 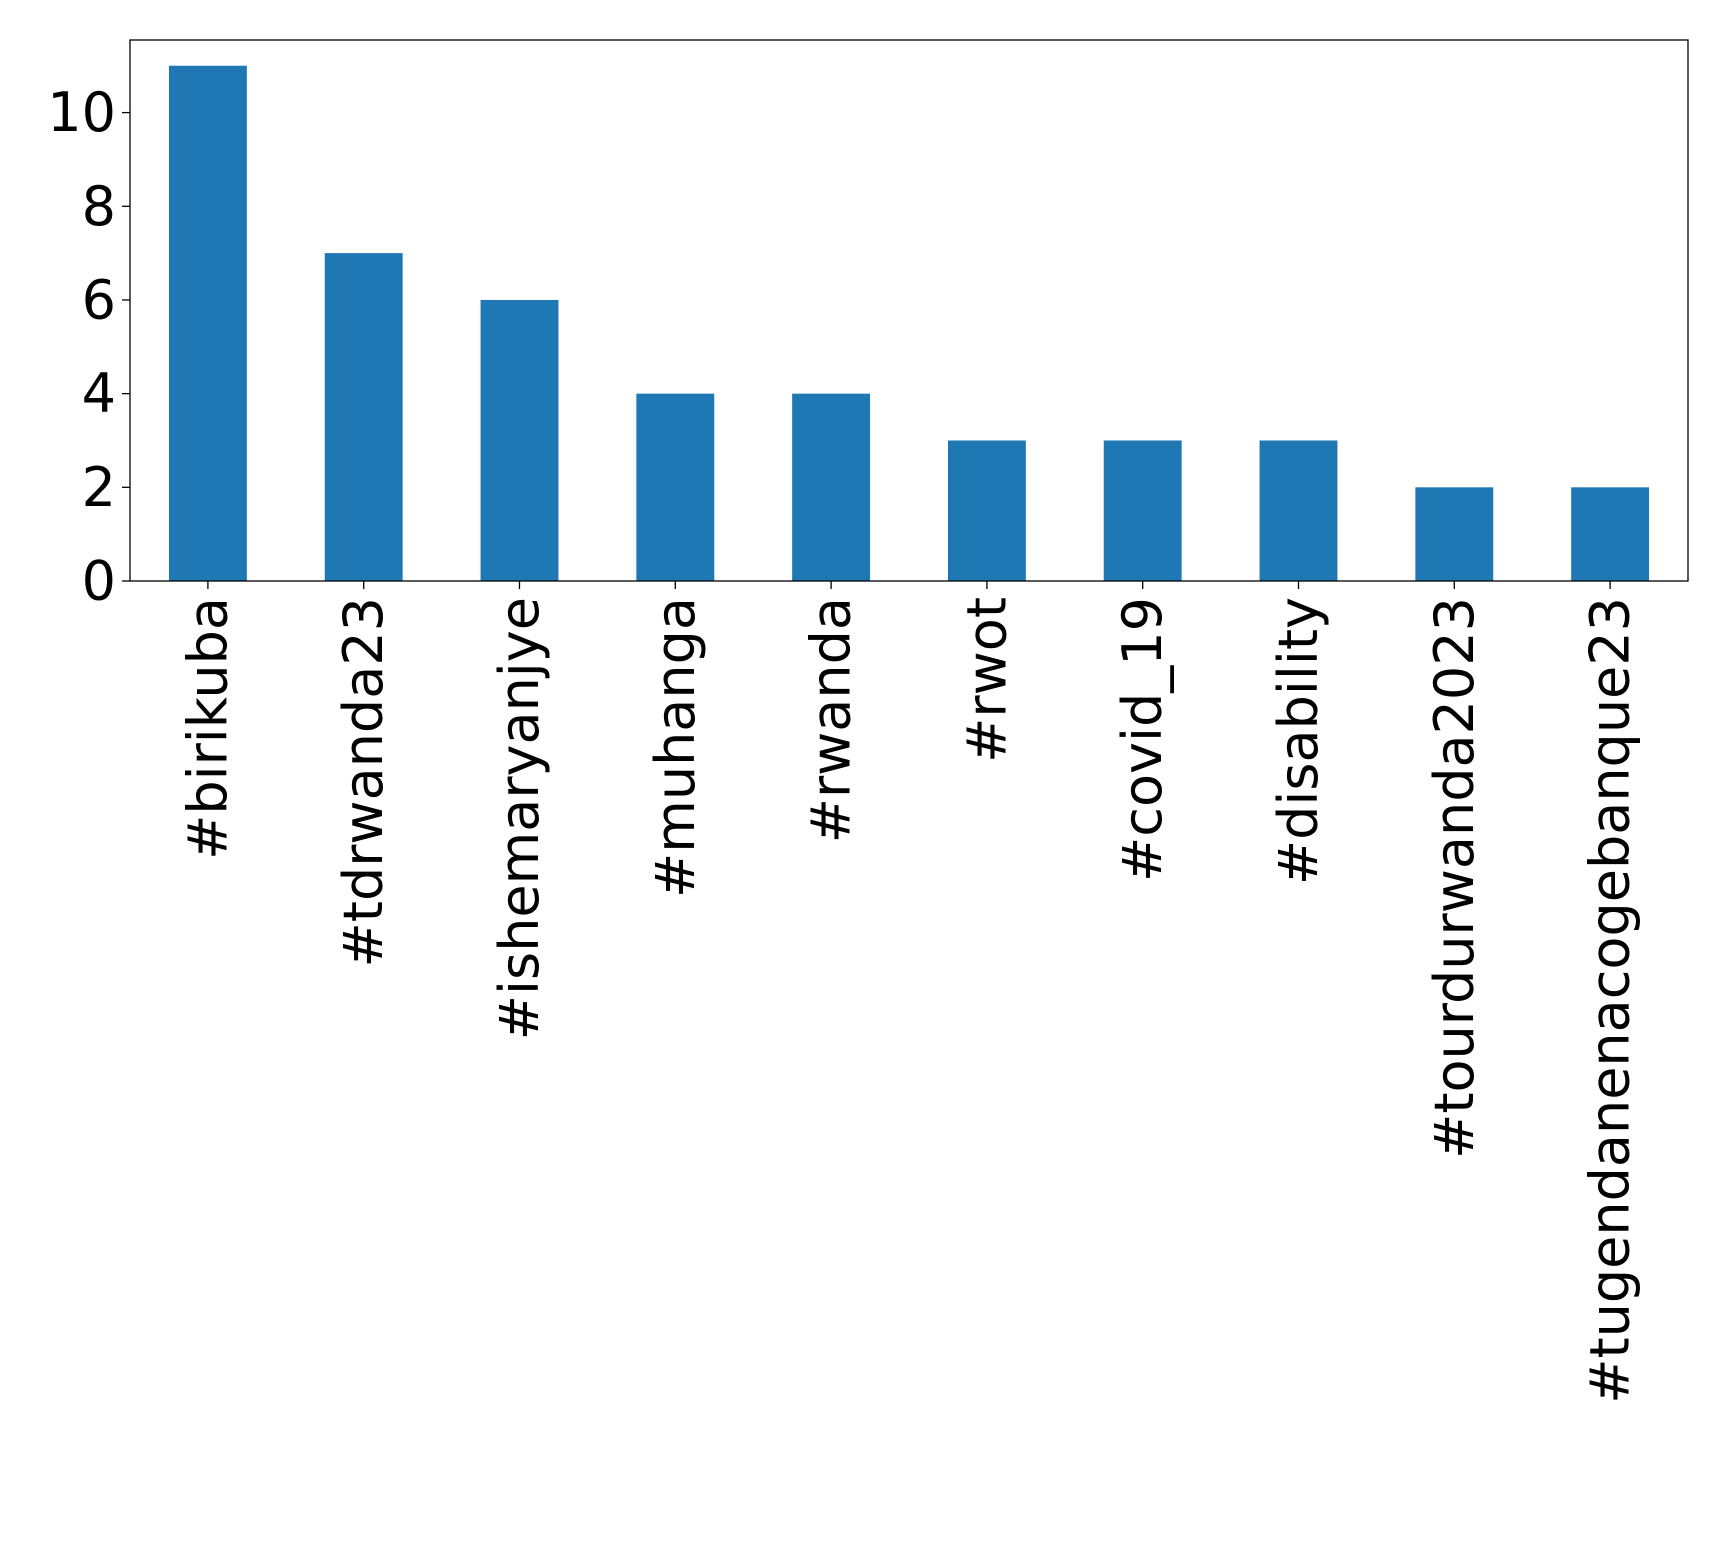 I want to click on bar-tugendanenacogebanque23, so click(x=1610, y=534).